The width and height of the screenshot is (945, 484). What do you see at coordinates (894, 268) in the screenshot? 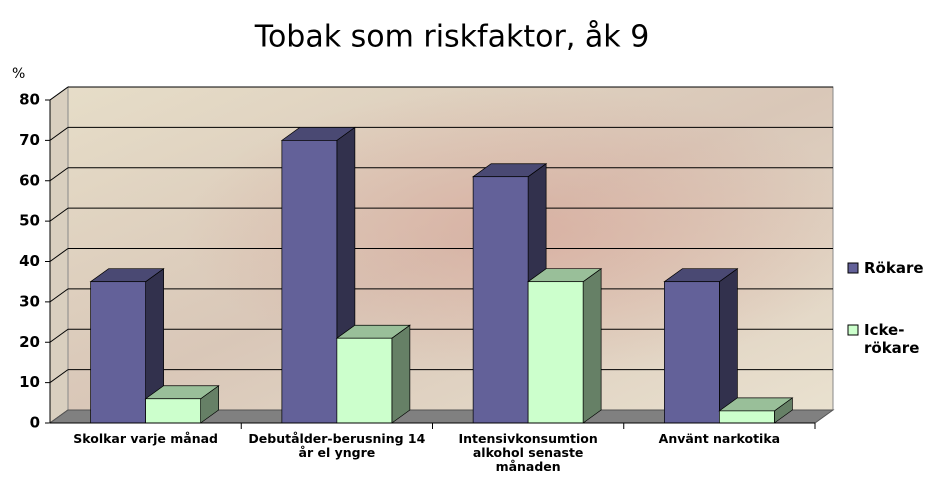
I see `legend-label: Rökare` at bounding box center [894, 268].